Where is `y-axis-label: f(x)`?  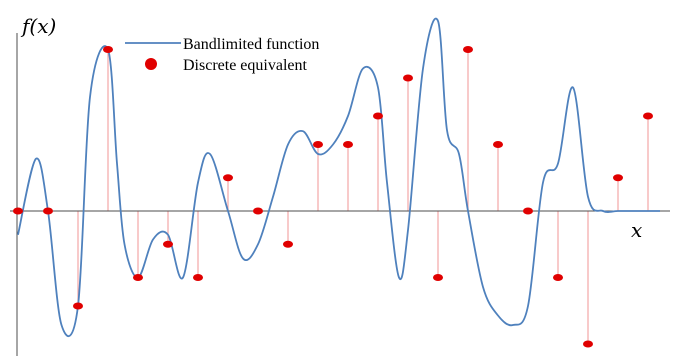 y-axis-label: f(x) is located at coordinates (38, 26).